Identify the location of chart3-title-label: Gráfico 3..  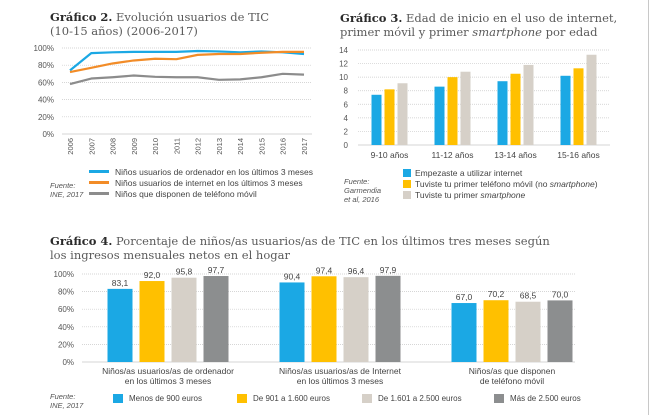
(371, 18).